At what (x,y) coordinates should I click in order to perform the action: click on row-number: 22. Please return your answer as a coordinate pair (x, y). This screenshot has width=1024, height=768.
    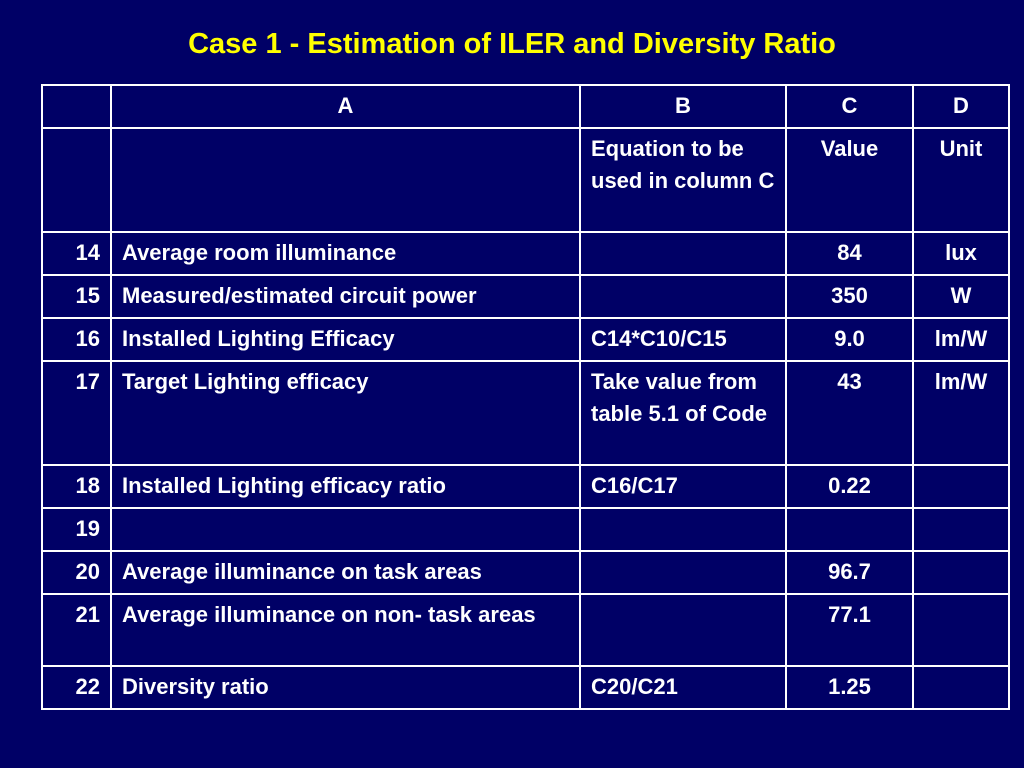
    Looking at the image, I should click on (76, 687).